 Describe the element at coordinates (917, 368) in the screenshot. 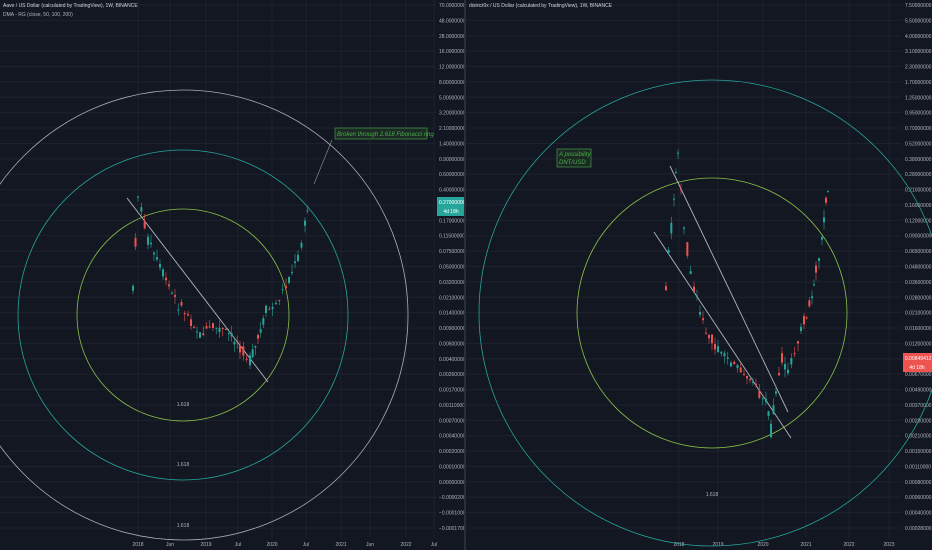

I see `price-tag-countdown: 4d 18h` at that location.